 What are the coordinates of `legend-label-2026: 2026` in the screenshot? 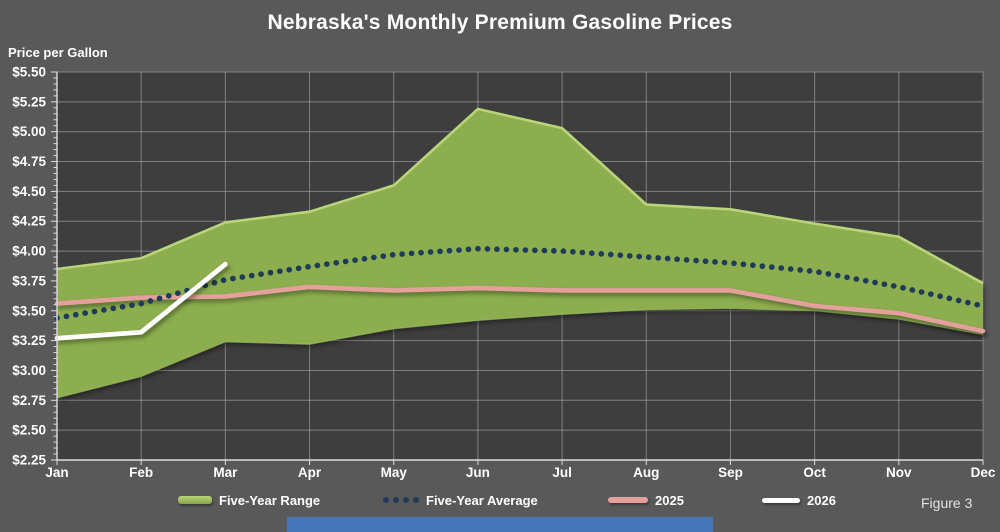 It's located at (821, 500).